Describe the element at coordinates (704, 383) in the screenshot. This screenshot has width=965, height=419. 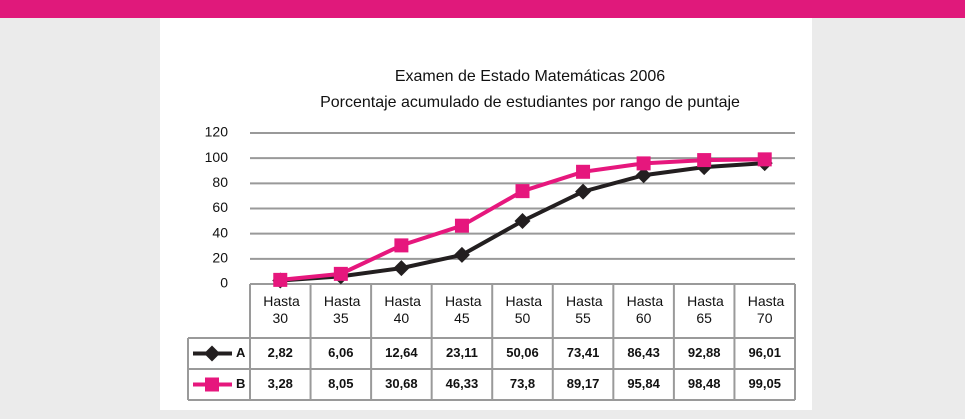
I see `value-label: 98,48` at that location.